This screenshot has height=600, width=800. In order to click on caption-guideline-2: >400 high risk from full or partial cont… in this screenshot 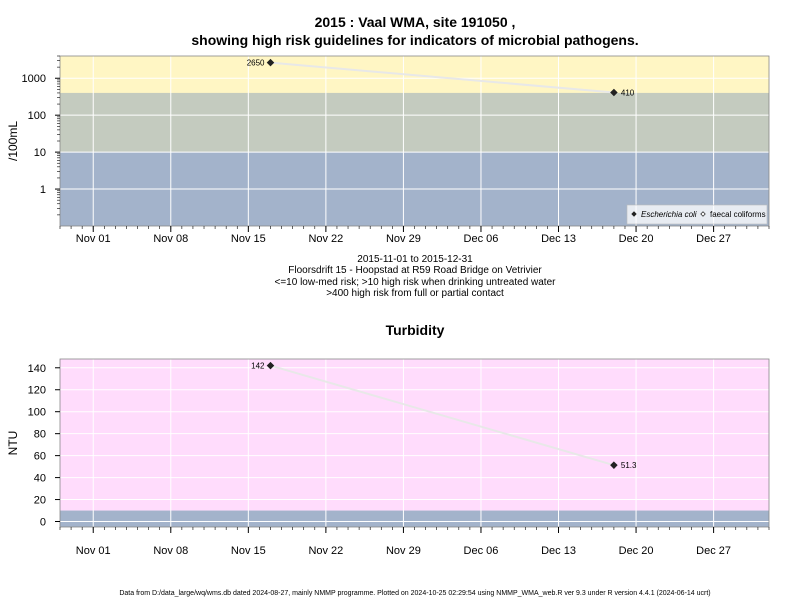, I will do `click(415, 293)`.